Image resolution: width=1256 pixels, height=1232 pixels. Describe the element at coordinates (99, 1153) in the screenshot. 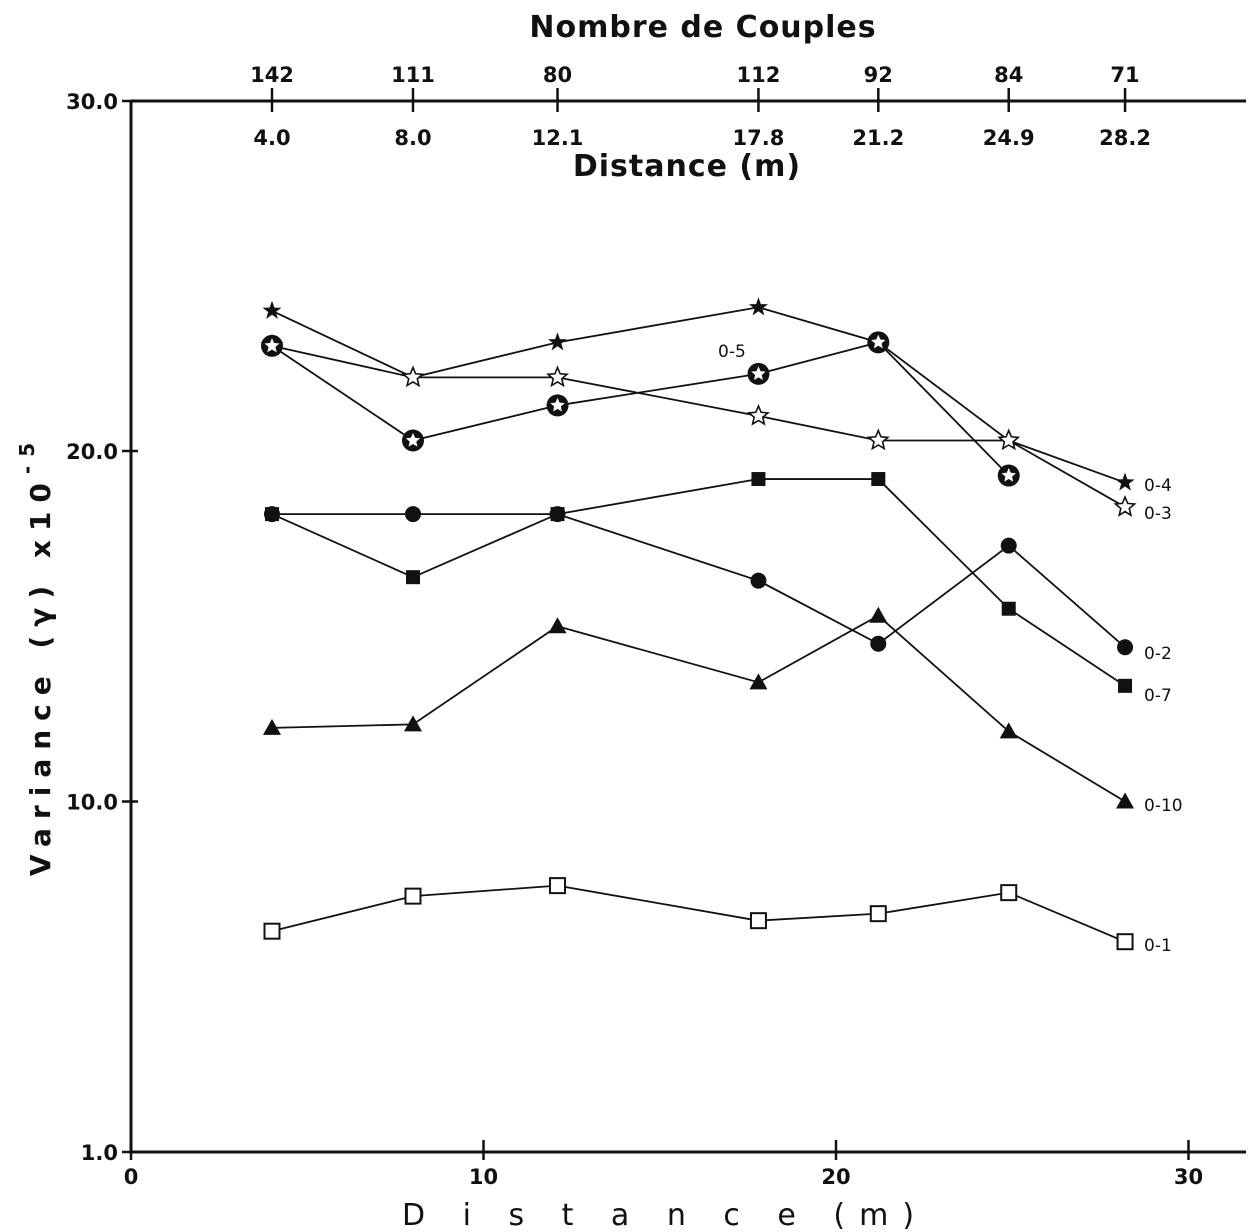

I see `y-axis-tick-label: 1.0` at that location.